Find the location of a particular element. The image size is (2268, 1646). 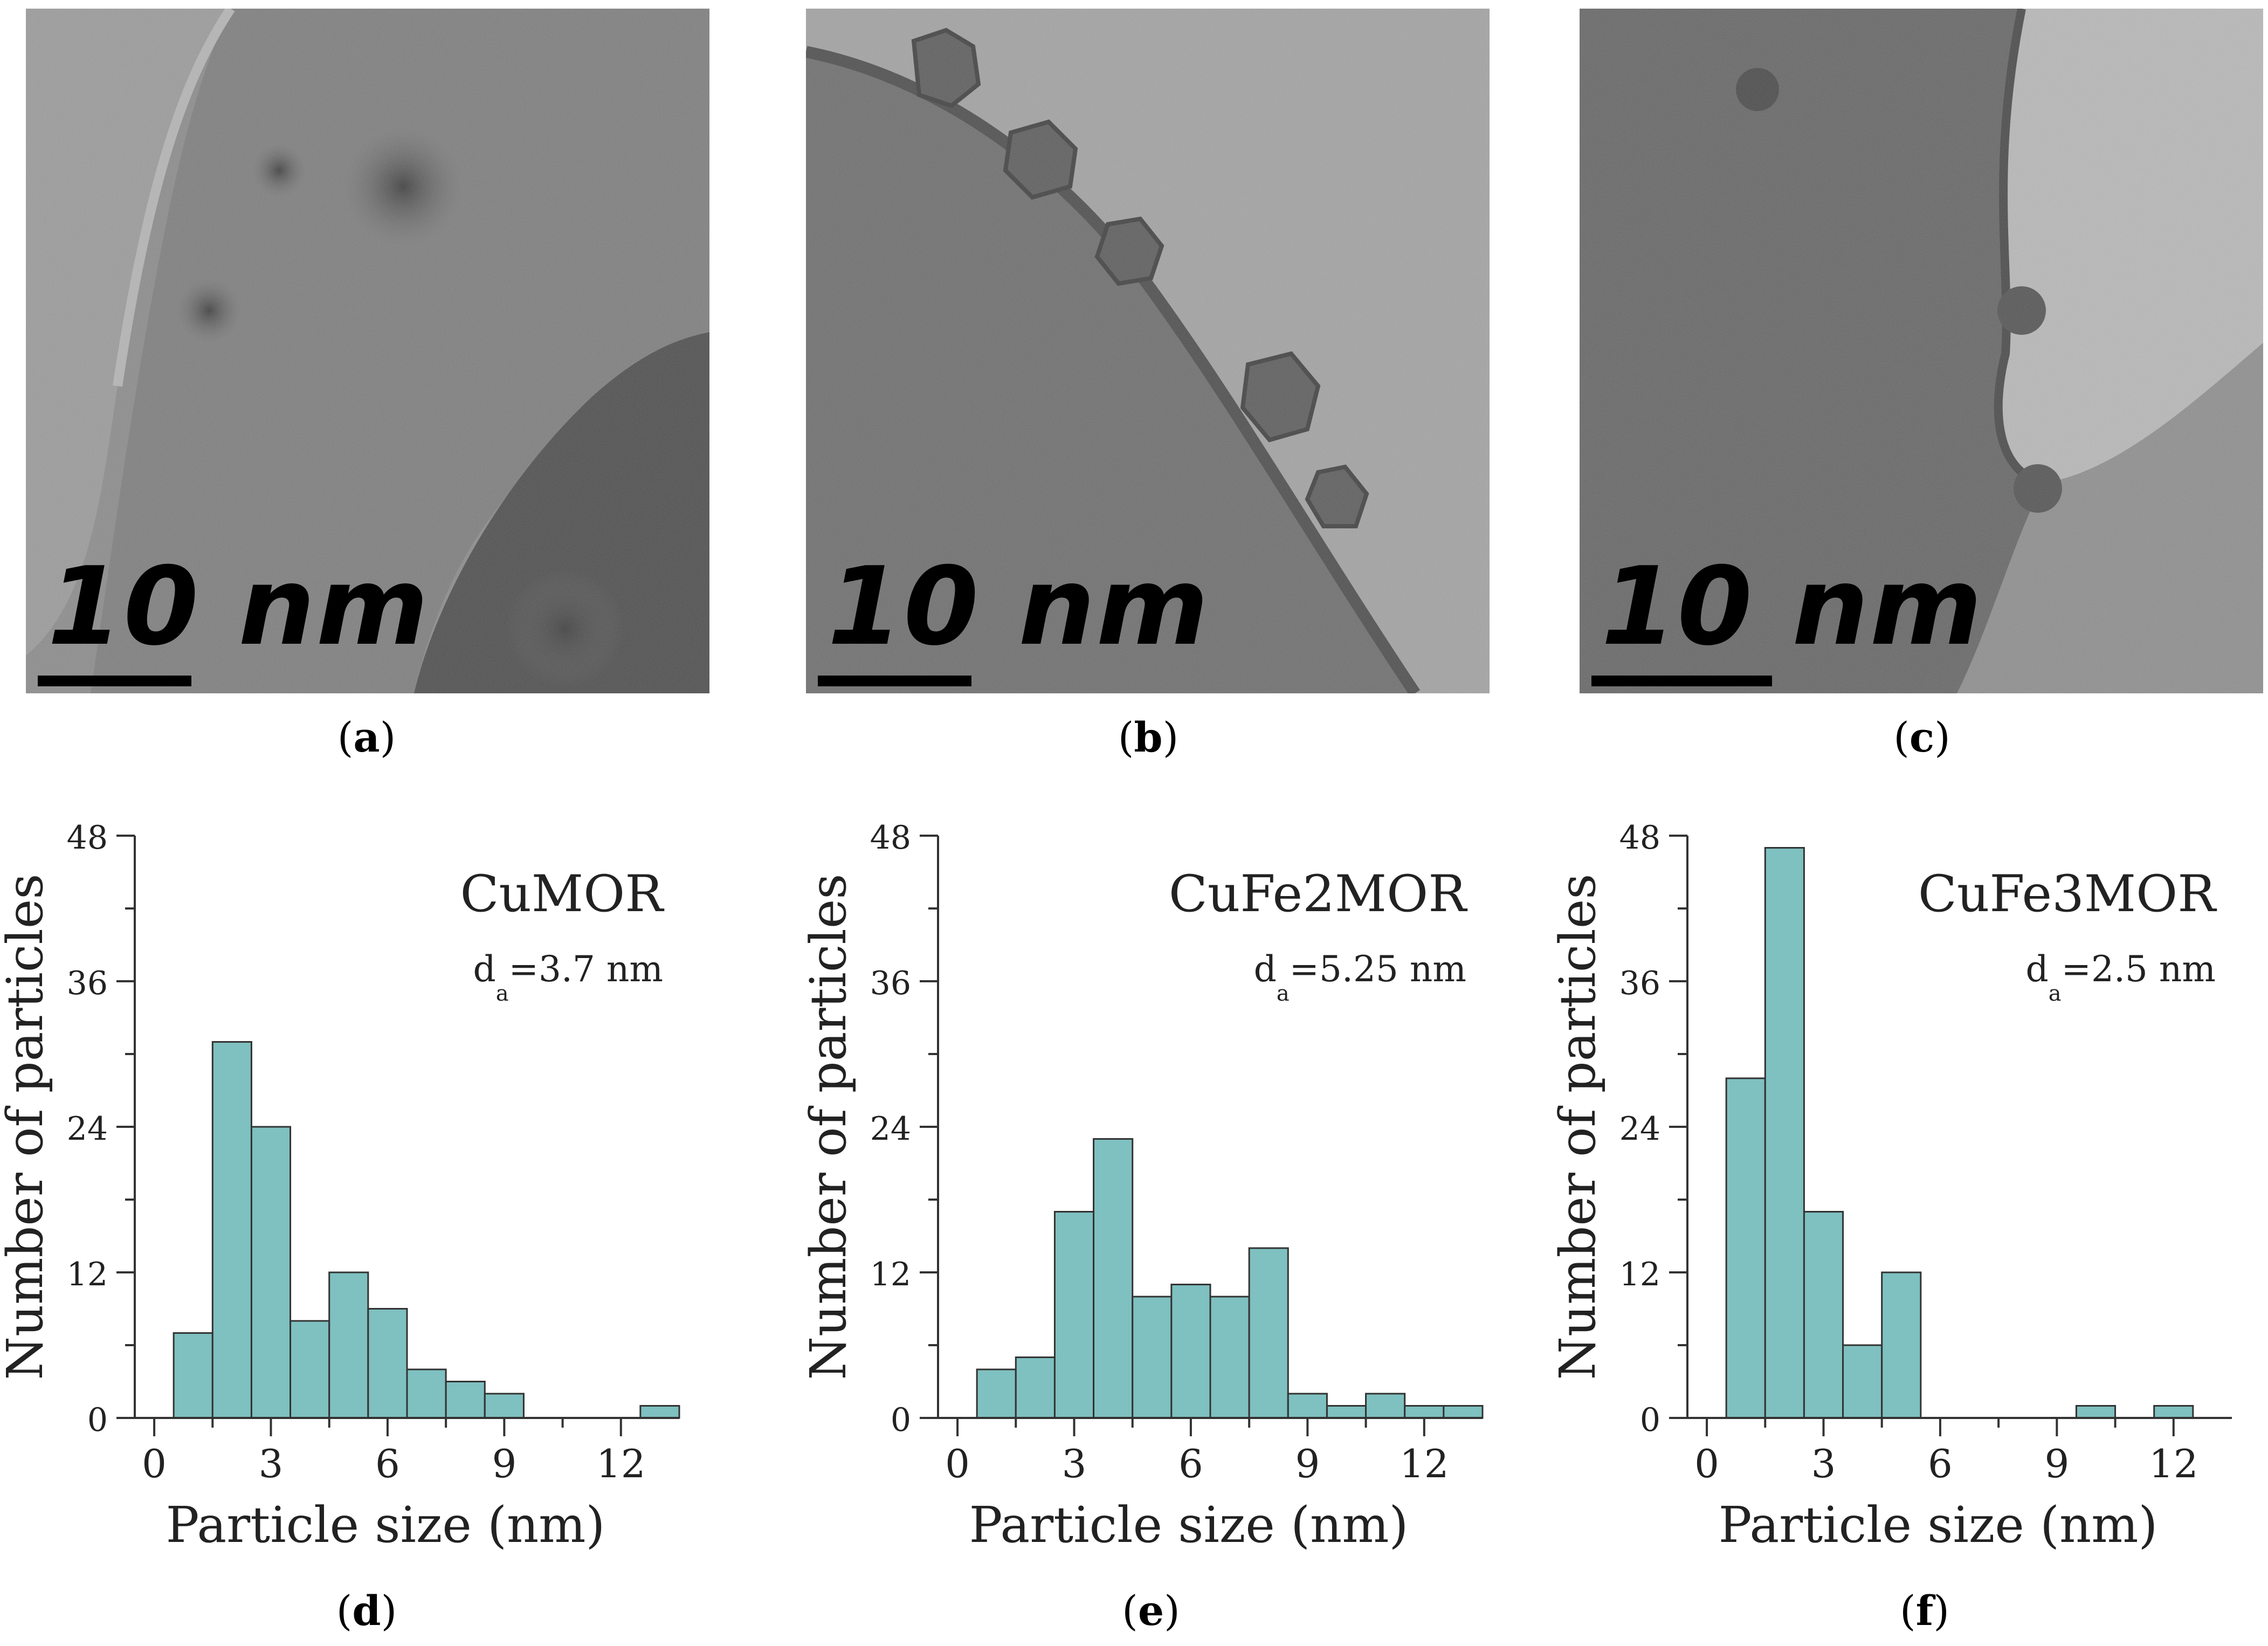

sample-name: CuFe2MOR is located at coordinates (1318, 894).